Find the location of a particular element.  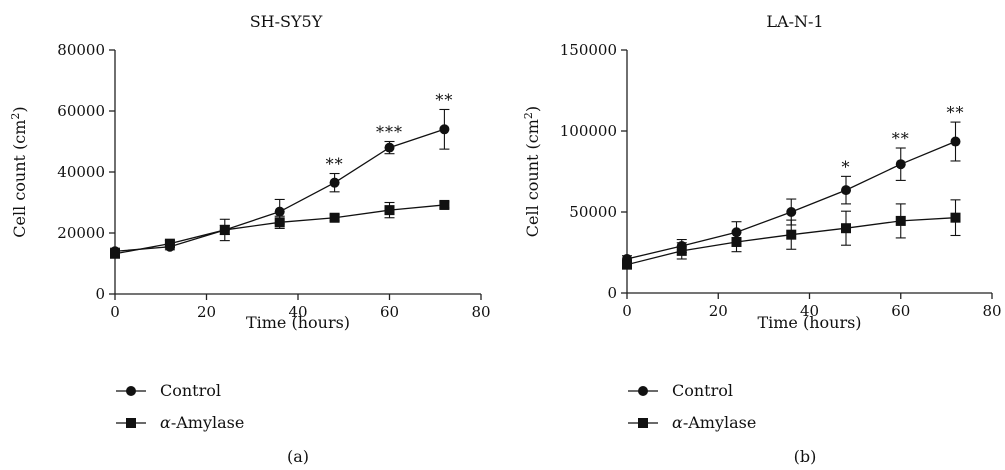

panel-label: (a) is located at coordinates (298, 456).